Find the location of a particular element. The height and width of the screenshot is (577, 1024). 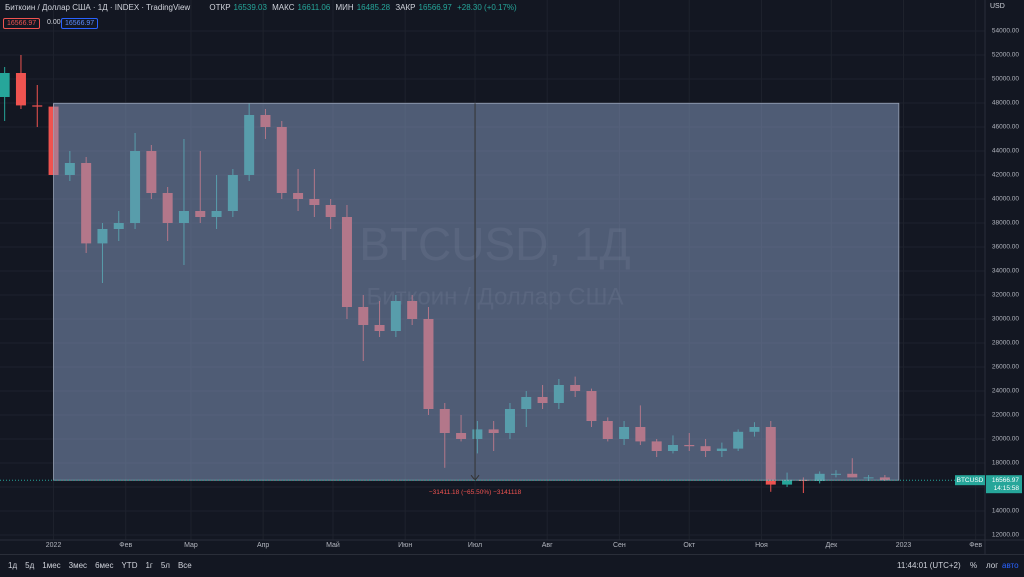

y-tick-label: 54000.00 is located at coordinates (1005, 31).